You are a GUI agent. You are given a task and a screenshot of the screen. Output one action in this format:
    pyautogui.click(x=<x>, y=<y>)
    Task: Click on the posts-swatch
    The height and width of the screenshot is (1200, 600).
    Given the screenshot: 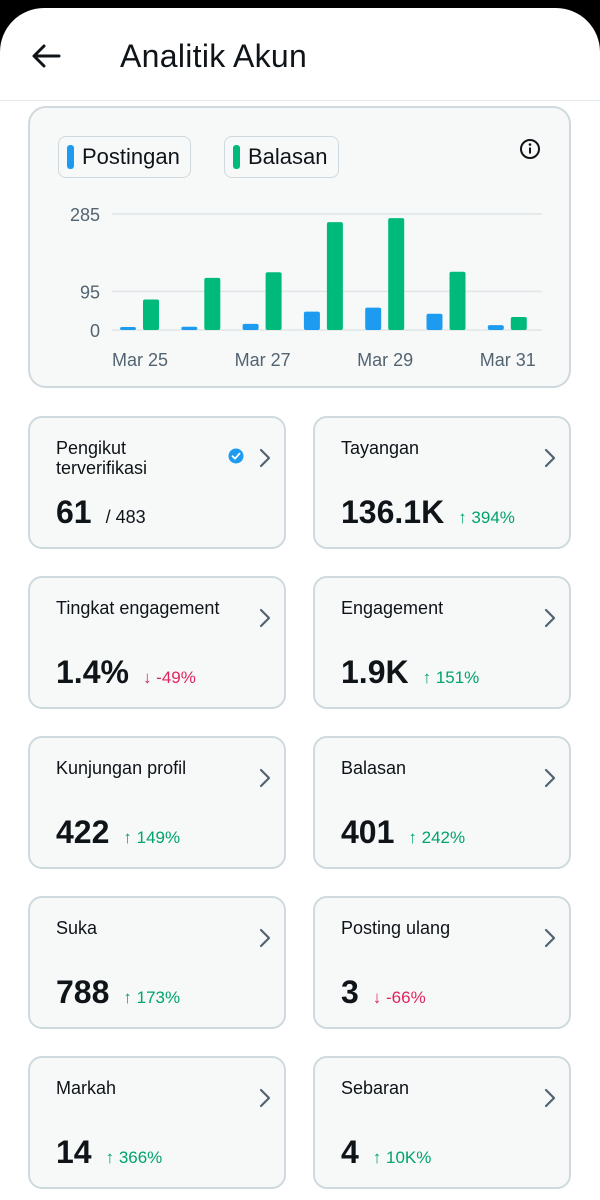 What is the action you would take?
    pyautogui.click(x=70, y=157)
    